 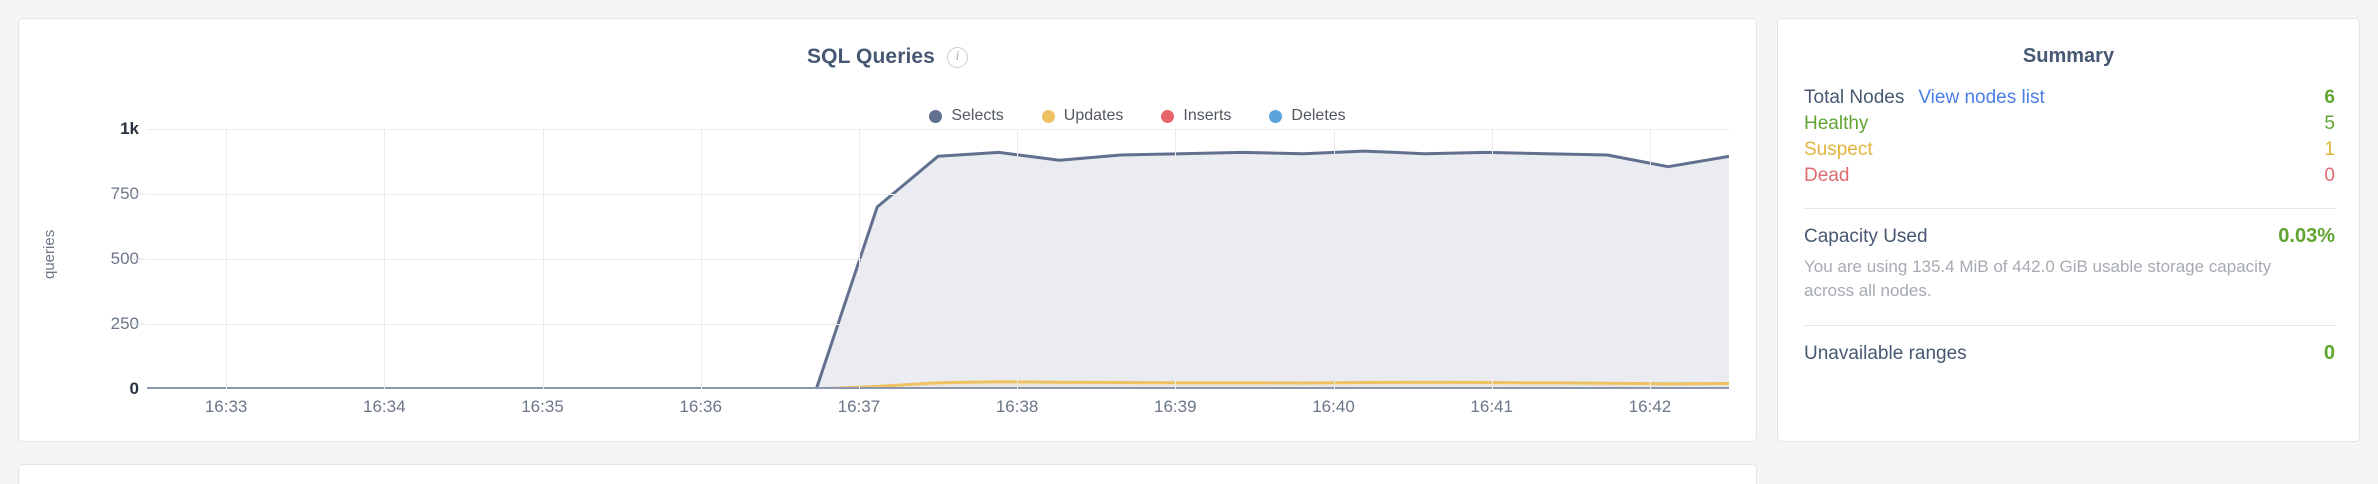 I want to click on chart-header: SQL Queries i, so click(x=887, y=57).